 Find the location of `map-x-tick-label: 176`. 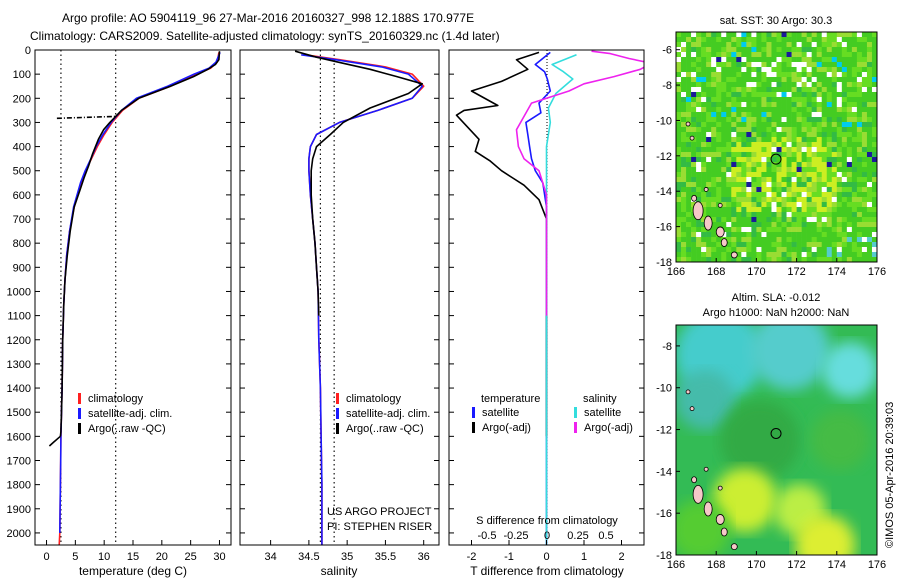

map-x-tick-label: 176 is located at coordinates (877, 272).